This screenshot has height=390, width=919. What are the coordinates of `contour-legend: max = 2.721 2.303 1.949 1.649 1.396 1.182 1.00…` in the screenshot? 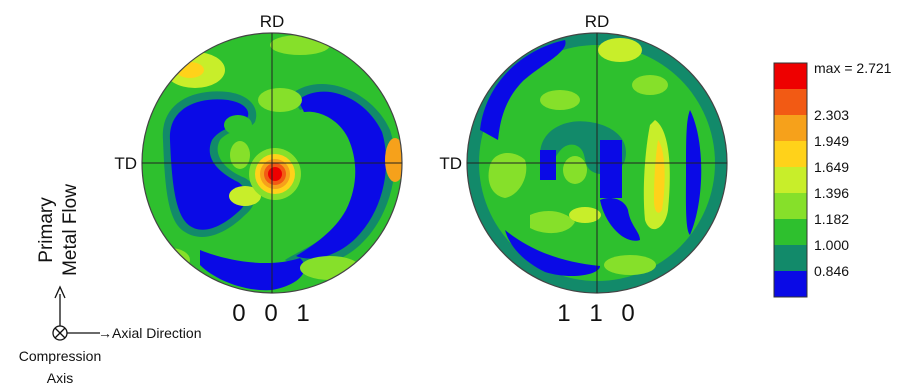 It's located at (832, 179).